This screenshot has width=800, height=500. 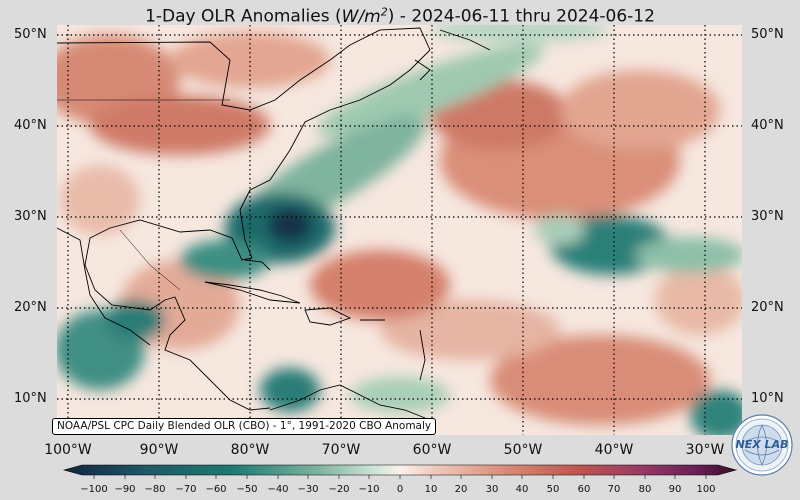 What do you see at coordinates (584, 489) in the screenshot?
I see `colorbar-tick-label: 60` at bounding box center [584, 489].